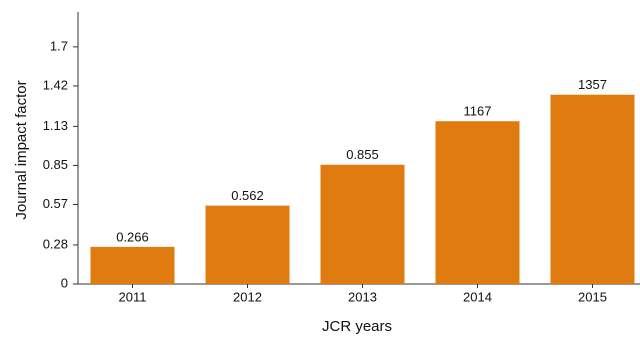  I want to click on x-tick-label: 2012, so click(247, 296).